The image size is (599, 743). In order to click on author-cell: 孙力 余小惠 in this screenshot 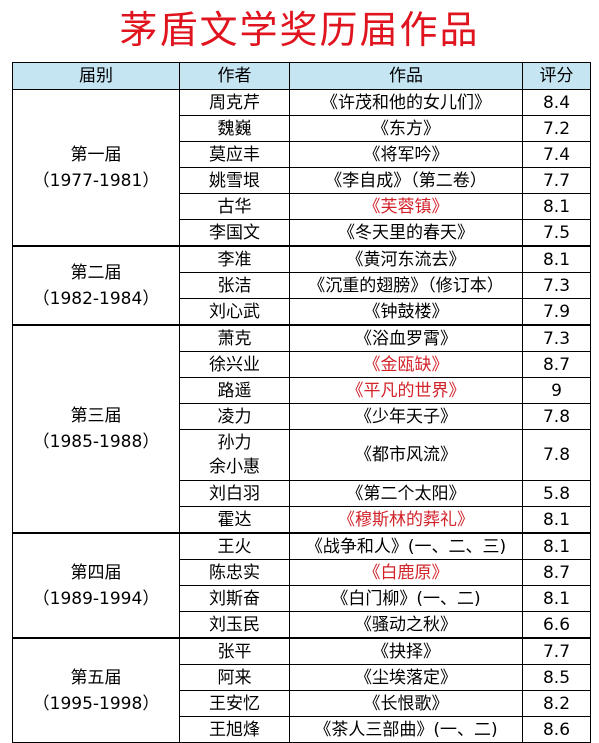, I will do `click(234, 455)`.